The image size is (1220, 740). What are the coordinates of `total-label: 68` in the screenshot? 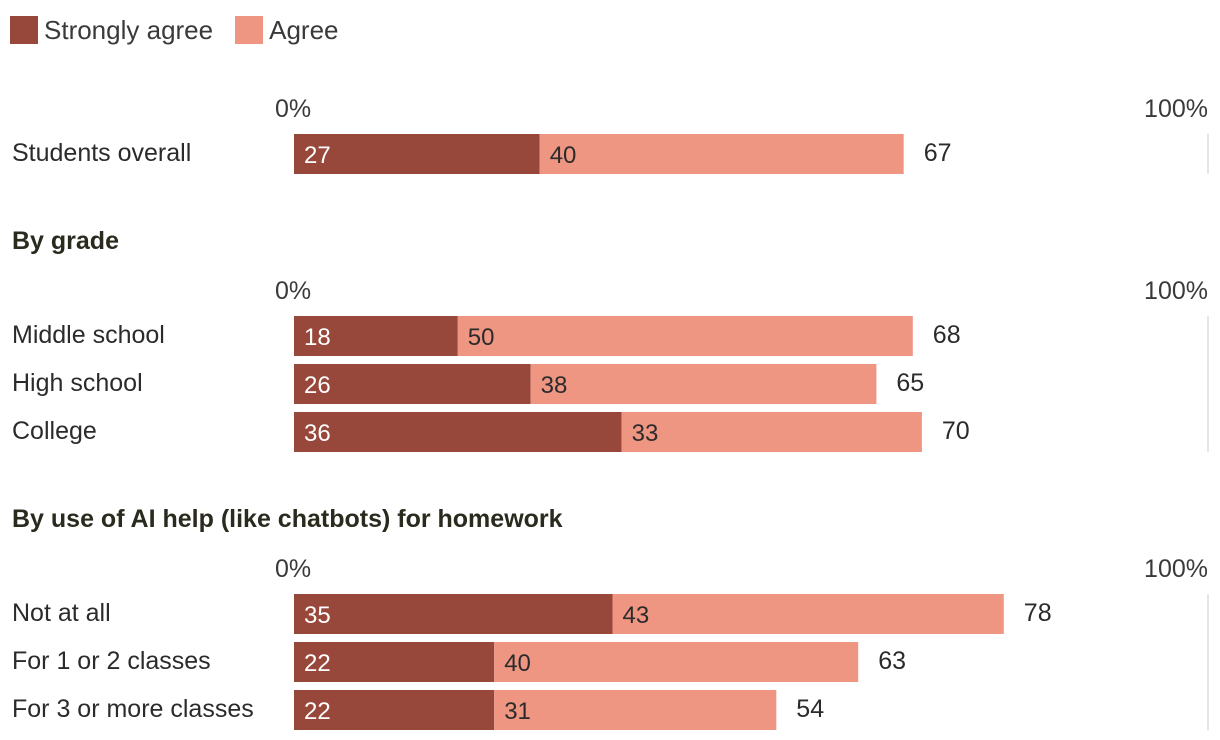 It's located at (947, 335).